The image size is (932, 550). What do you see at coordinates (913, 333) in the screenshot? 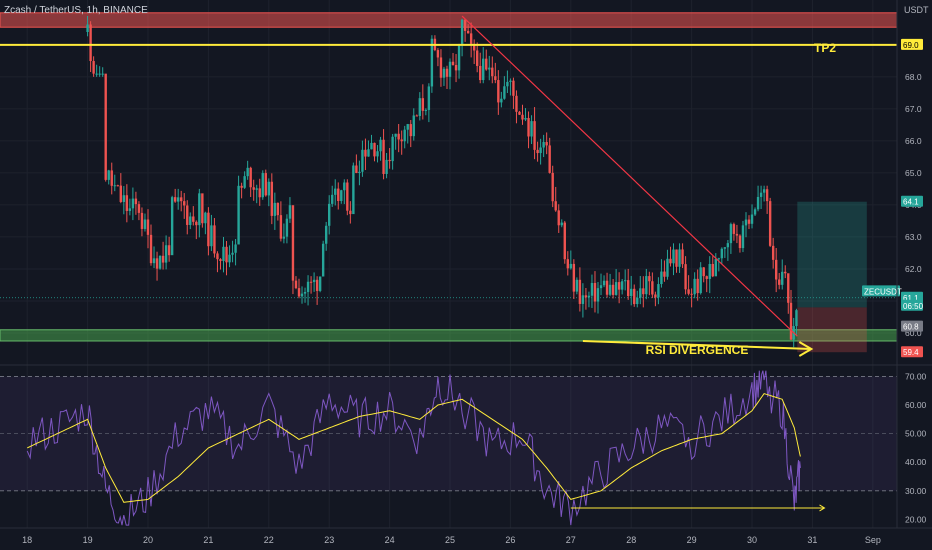
I see `y-tick-label: 60.0` at bounding box center [913, 333].